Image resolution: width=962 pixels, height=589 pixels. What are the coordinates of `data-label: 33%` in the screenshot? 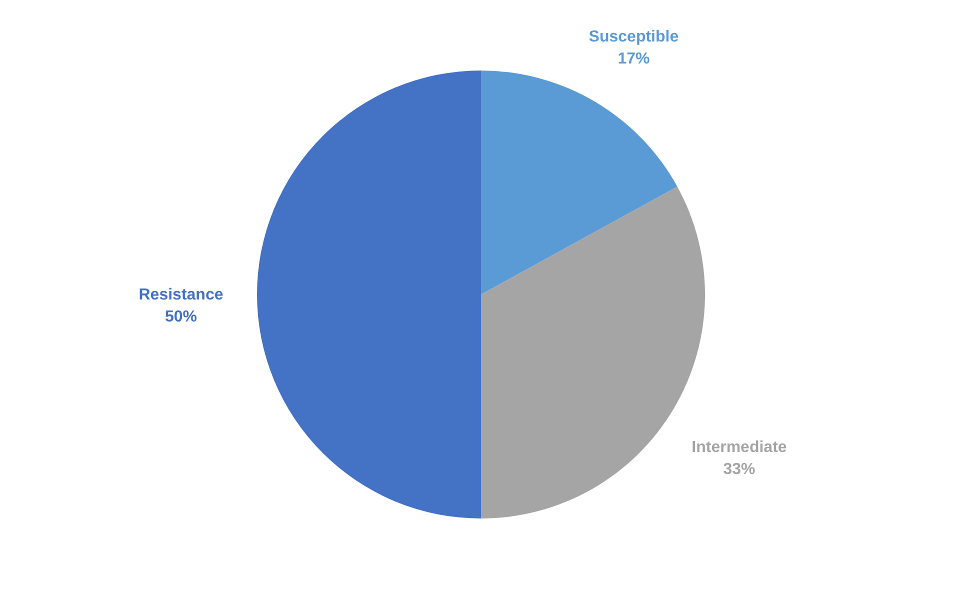 It's located at (739, 469).